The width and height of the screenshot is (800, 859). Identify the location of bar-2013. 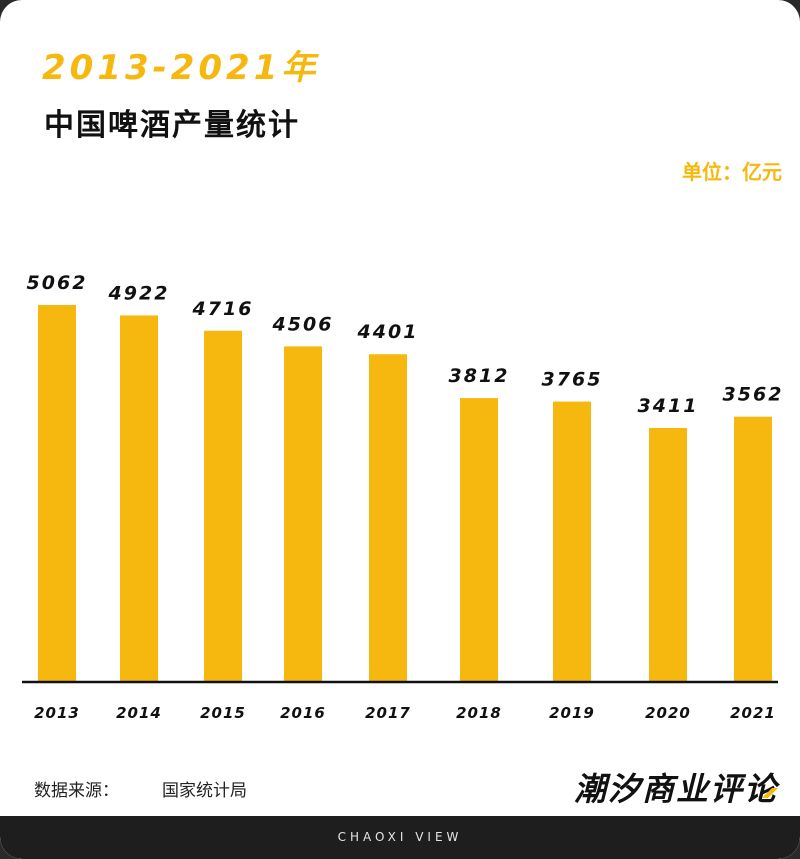
(57, 493).